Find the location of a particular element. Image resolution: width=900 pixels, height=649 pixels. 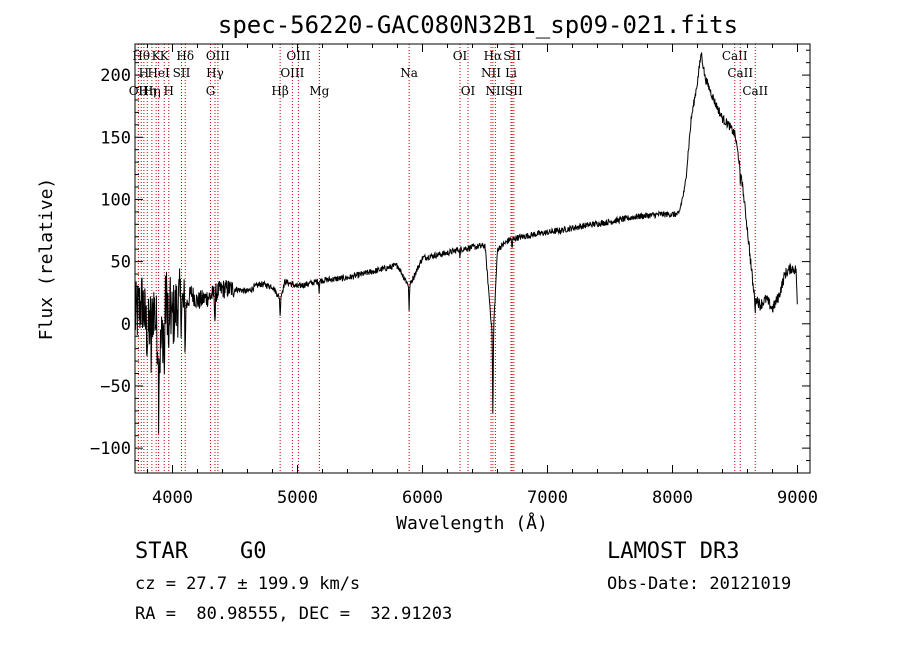

x-tick-label: 7000 is located at coordinates (547, 498).